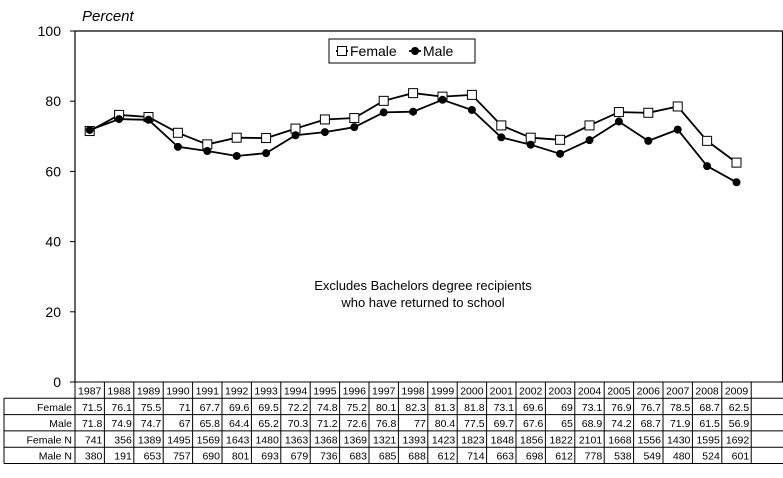 This screenshot has width=783, height=478. Describe the element at coordinates (739, 424) in the screenshot. I see `table-cell: 56.9` at that location.